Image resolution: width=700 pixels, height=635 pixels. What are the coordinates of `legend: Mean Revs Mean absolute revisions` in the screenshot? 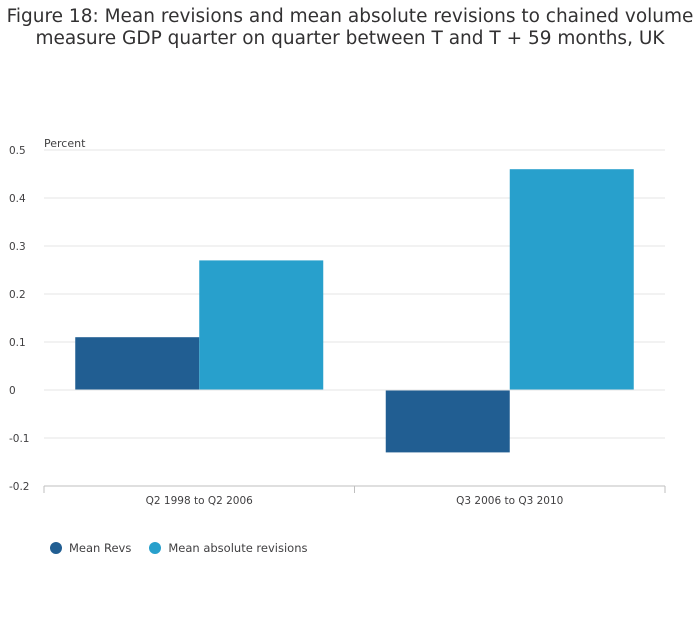 It's located at (187, 548).